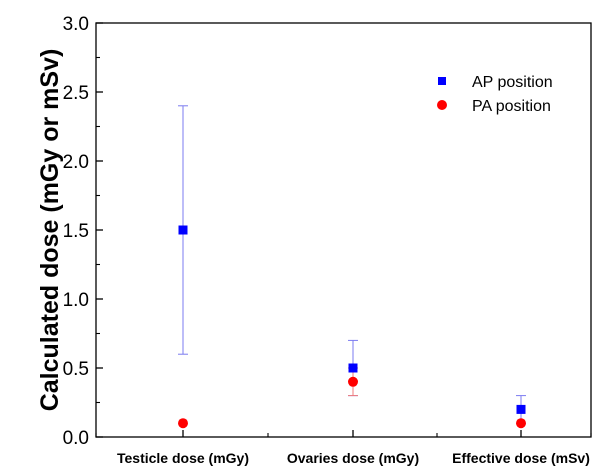 This screenshot has height=471, width=608. Describe the element at coordinates (511, 106) in the screenshot. I see `legend-label: PA position` at that location.